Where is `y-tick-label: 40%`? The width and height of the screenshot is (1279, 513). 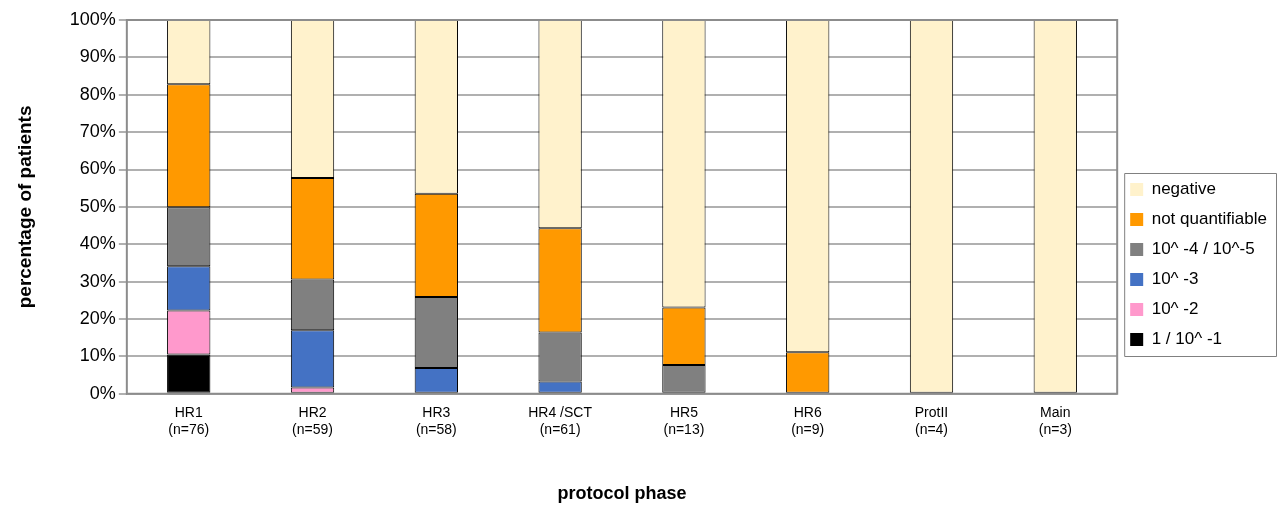
y-tick-label: 40% is located at coordinates (97, 243).